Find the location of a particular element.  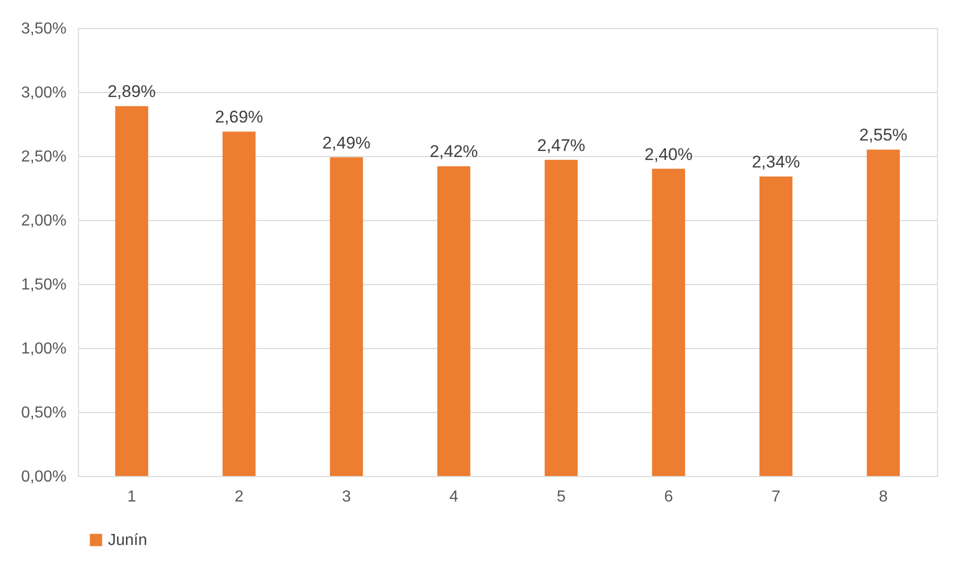

x-tick-label: 6 is located at coordinates (669, 497).